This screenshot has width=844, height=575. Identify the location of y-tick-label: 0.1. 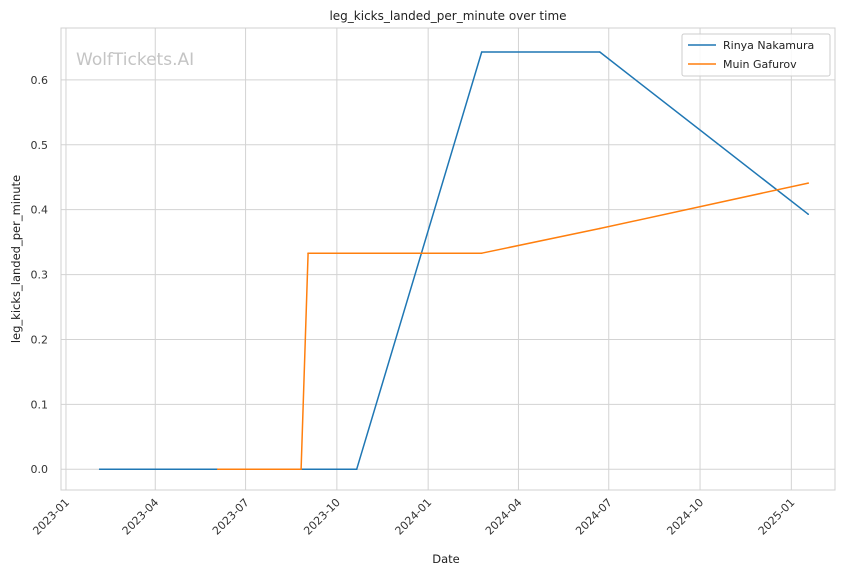
(40, 404).